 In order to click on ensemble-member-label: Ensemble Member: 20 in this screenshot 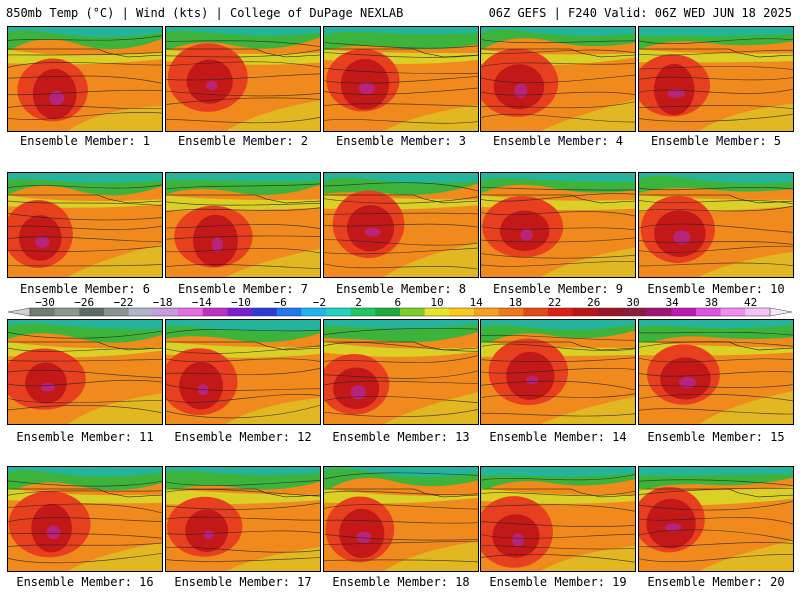, I will do `click(716, 582)`.